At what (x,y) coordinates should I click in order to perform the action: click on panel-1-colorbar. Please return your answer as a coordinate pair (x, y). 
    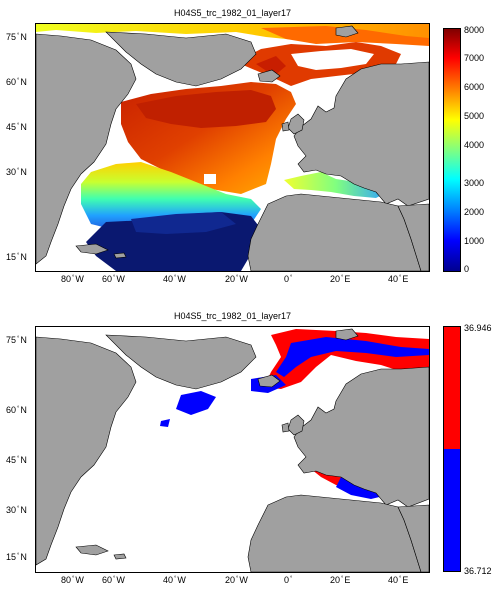
    Looking at the image, I should click on (452, 150).